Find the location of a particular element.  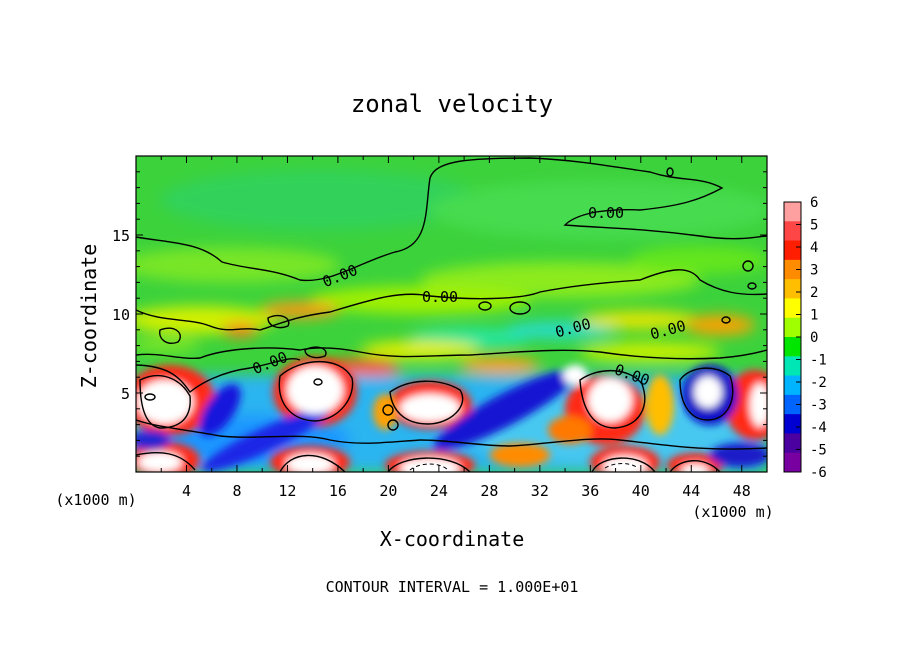

colorbar-label: -5 is located at coordinates (818, 451).